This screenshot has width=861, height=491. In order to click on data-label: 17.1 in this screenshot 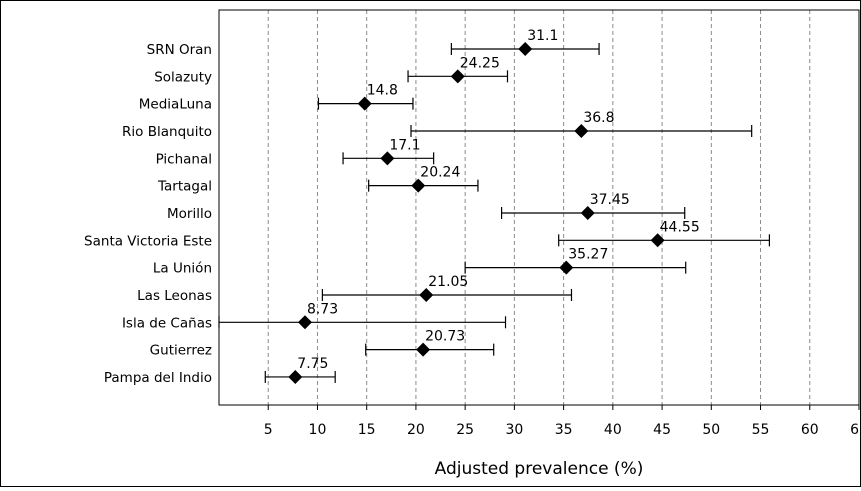, I will do `click(404, 145)`.